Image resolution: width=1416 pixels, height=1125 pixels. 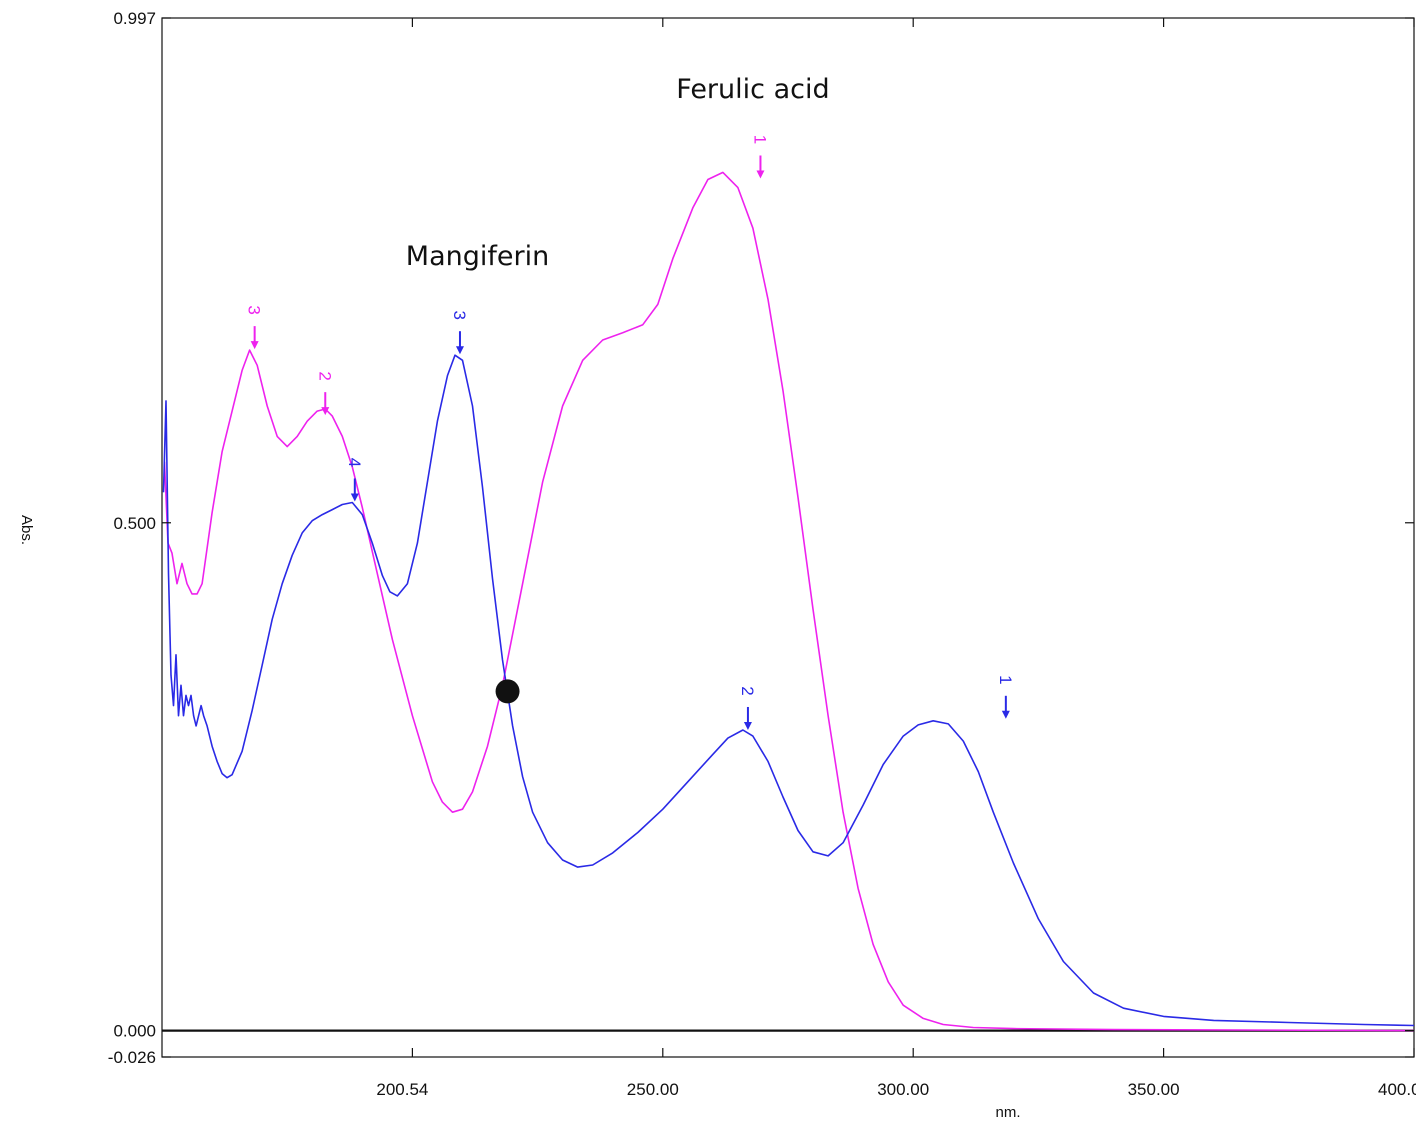 What do you see at coordinates (752, 89) in the screenshot?
I see `annotation-label: Ferulic acid` at bounding box center [752, 89].